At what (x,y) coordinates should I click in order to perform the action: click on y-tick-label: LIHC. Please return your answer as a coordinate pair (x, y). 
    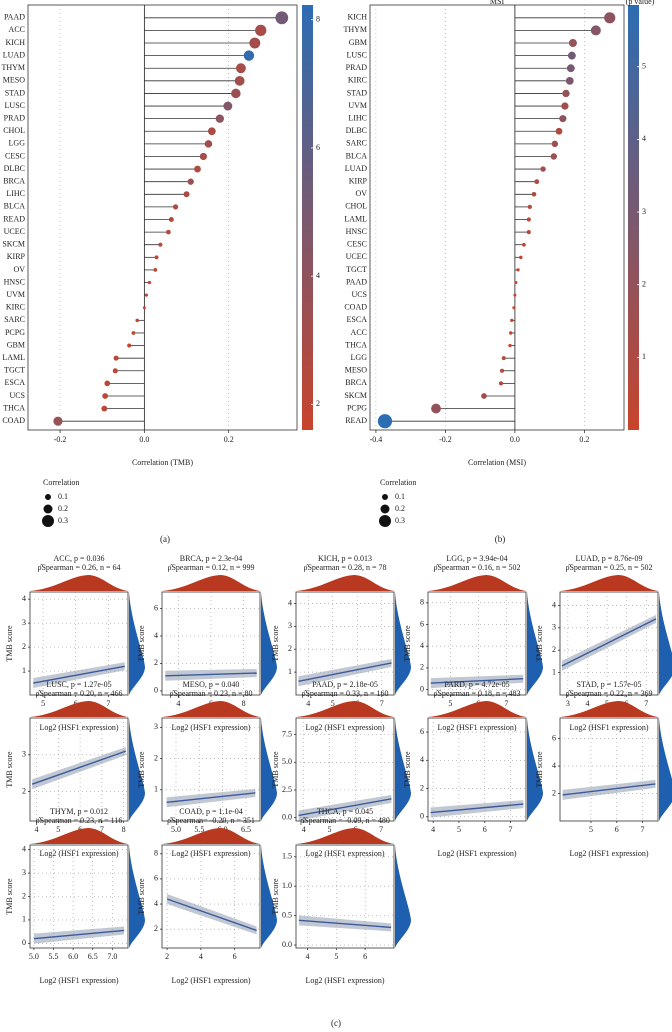
    Looking at the image, I should click on (357, 117).